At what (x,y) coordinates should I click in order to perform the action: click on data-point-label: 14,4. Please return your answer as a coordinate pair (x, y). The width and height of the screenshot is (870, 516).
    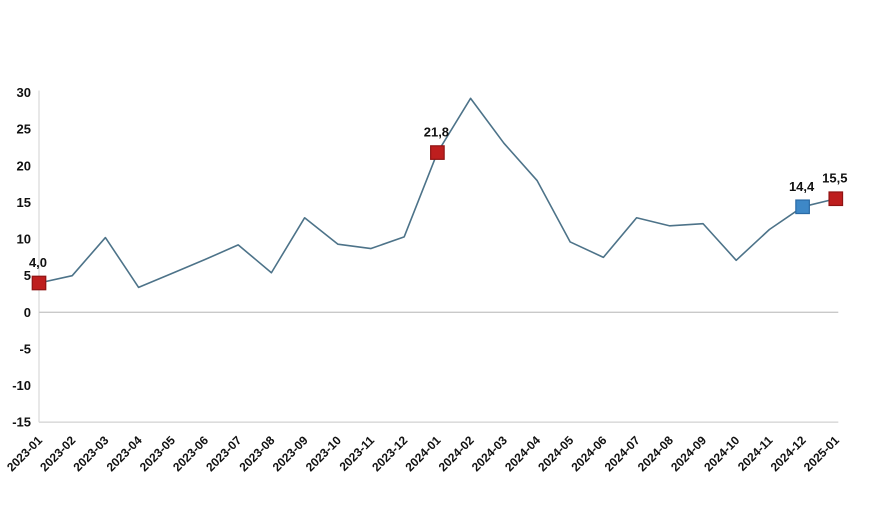
    Looking at the image, I should click on (802, 186).